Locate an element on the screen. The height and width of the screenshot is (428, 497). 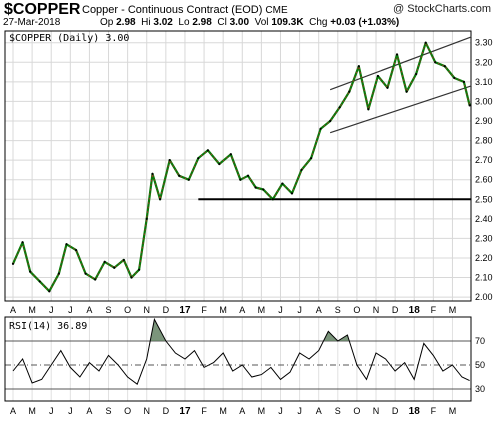
month-tick-label: 18 is located at coordinates (415, 310).